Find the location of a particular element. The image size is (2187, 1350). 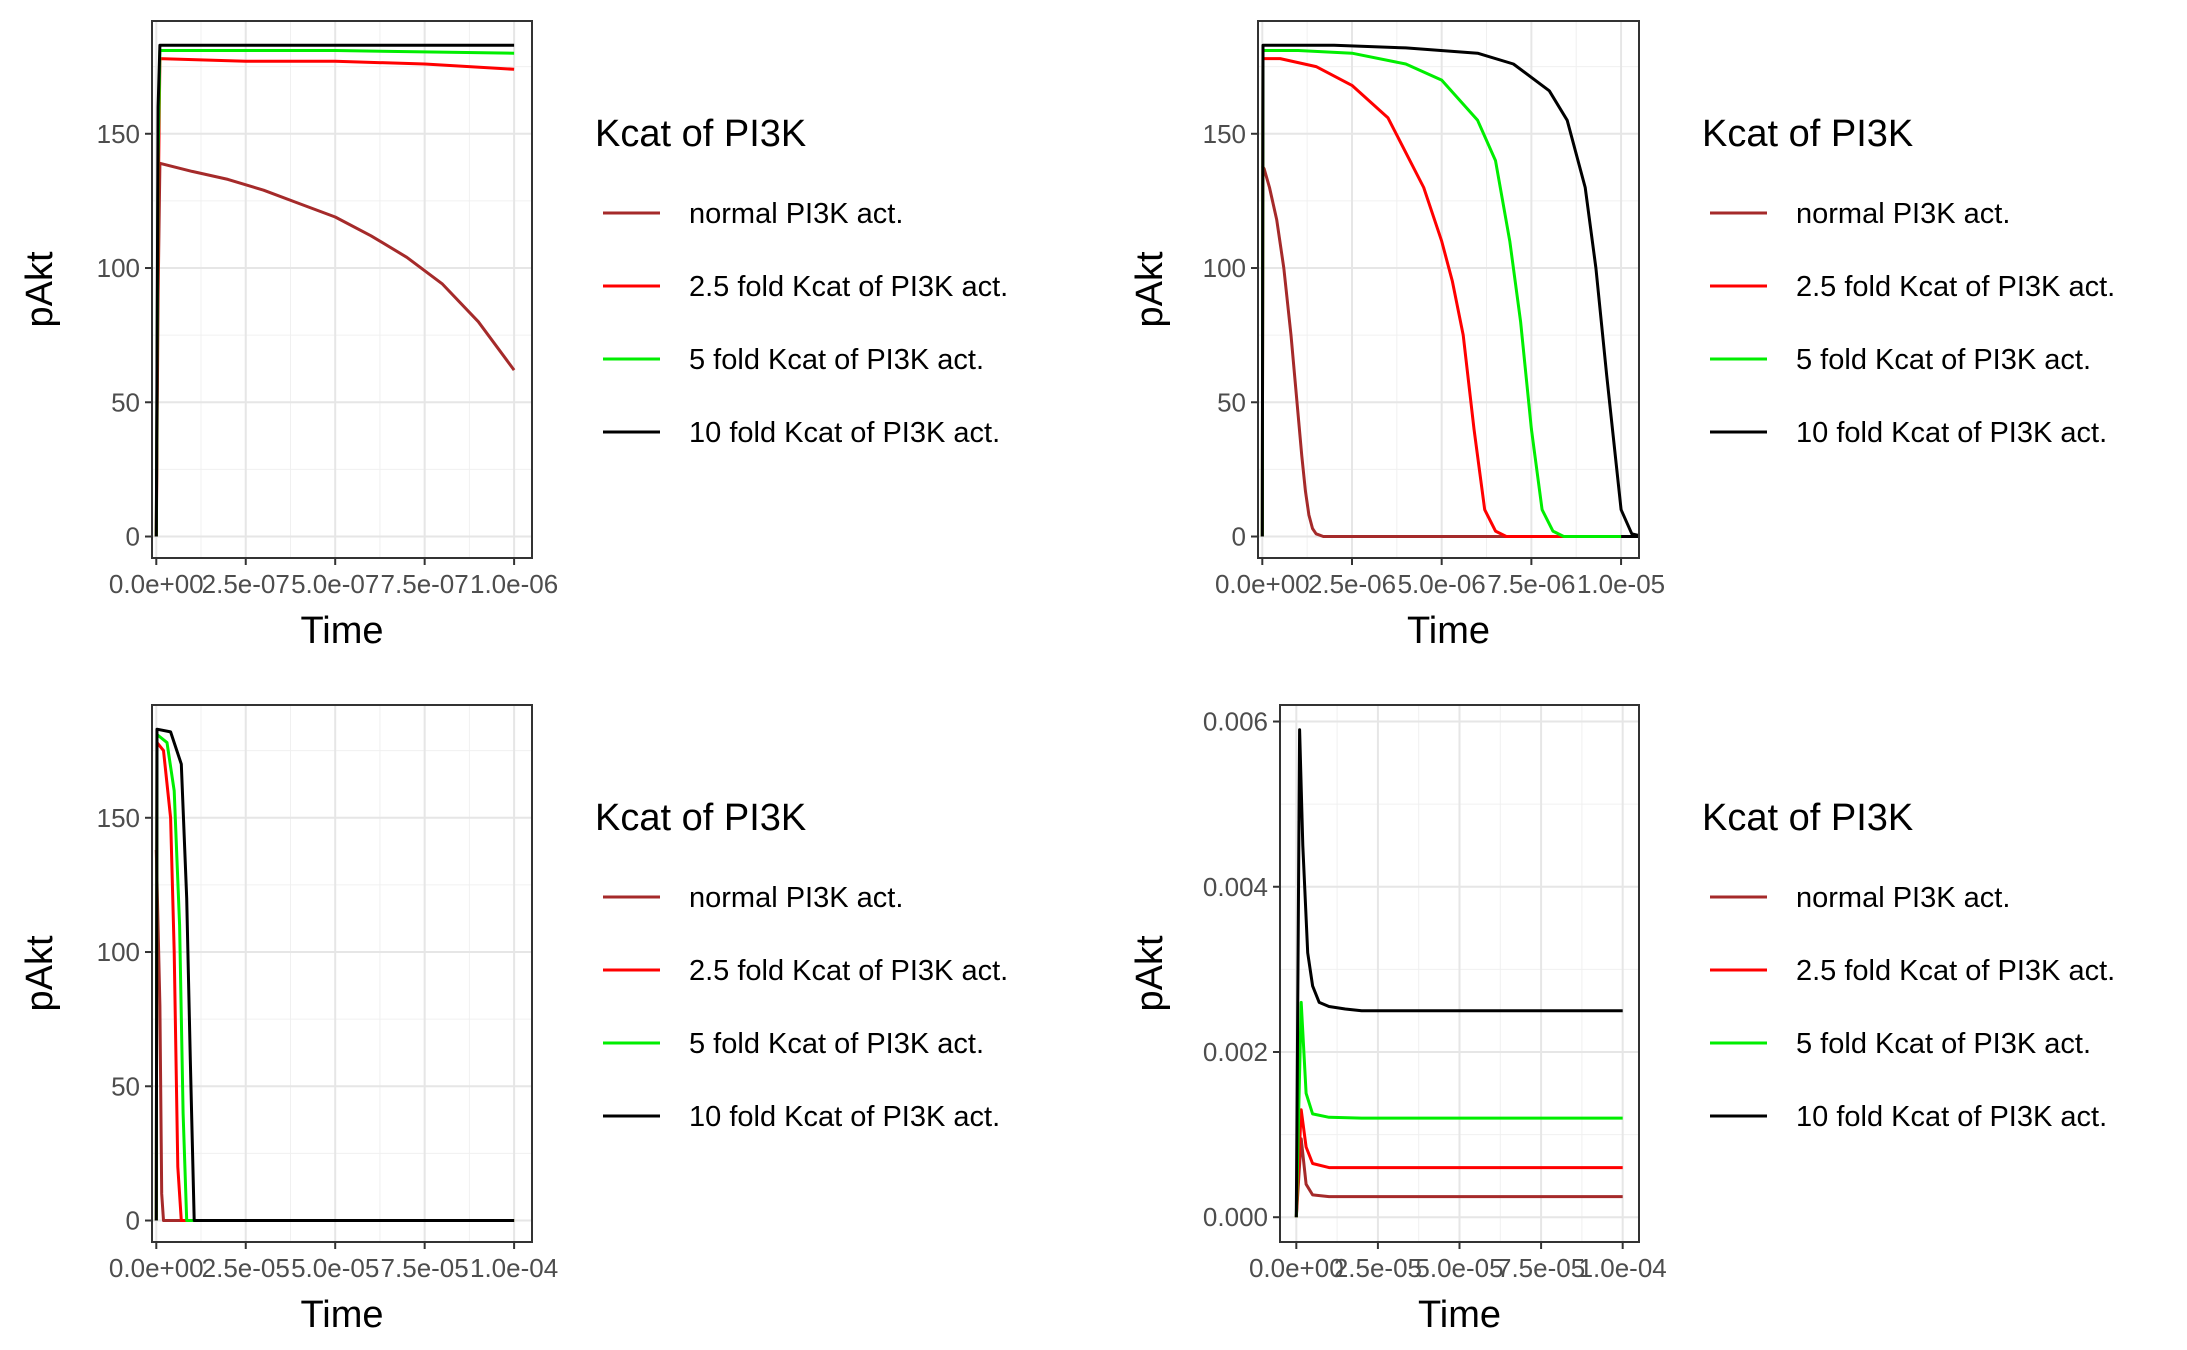

y-tick-label: 0.006 is located at coordinates (1235, 722).